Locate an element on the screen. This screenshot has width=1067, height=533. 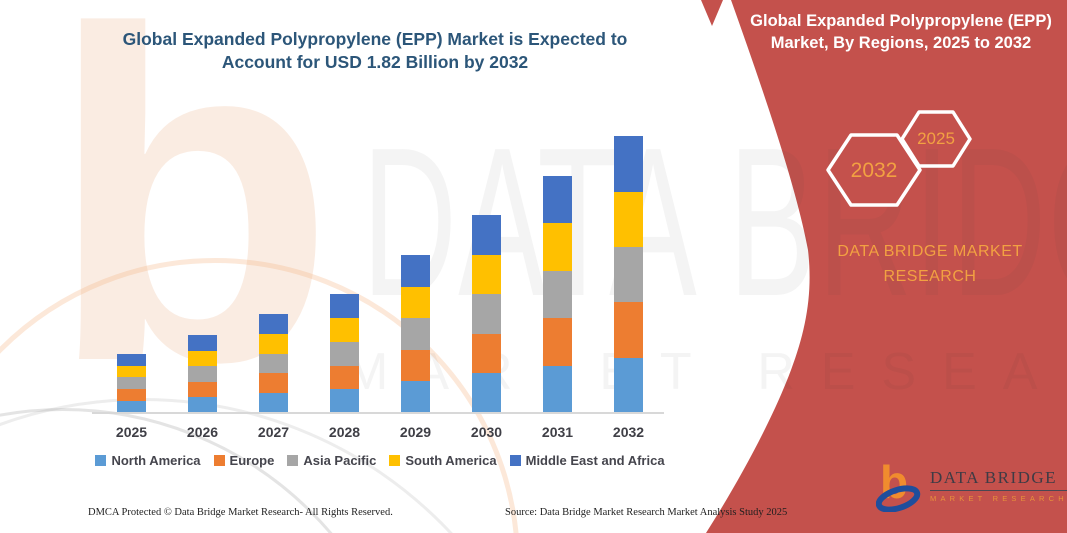
legend-item-middle-east-and-africa: Middle East and Africa is located at coordinates (587, 460).